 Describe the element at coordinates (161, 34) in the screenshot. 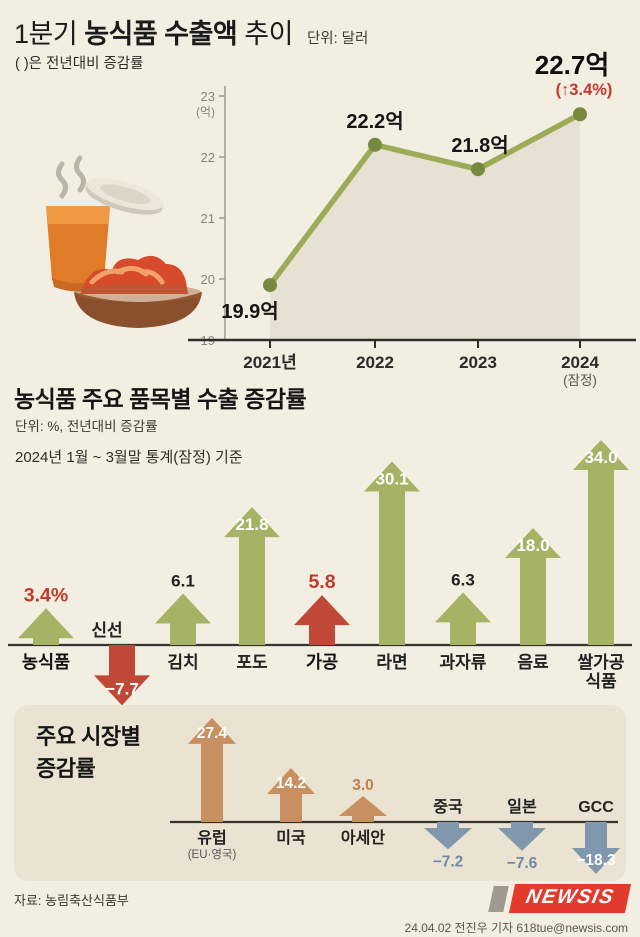

I see `title-bold: 농식품 수출액` at that location.